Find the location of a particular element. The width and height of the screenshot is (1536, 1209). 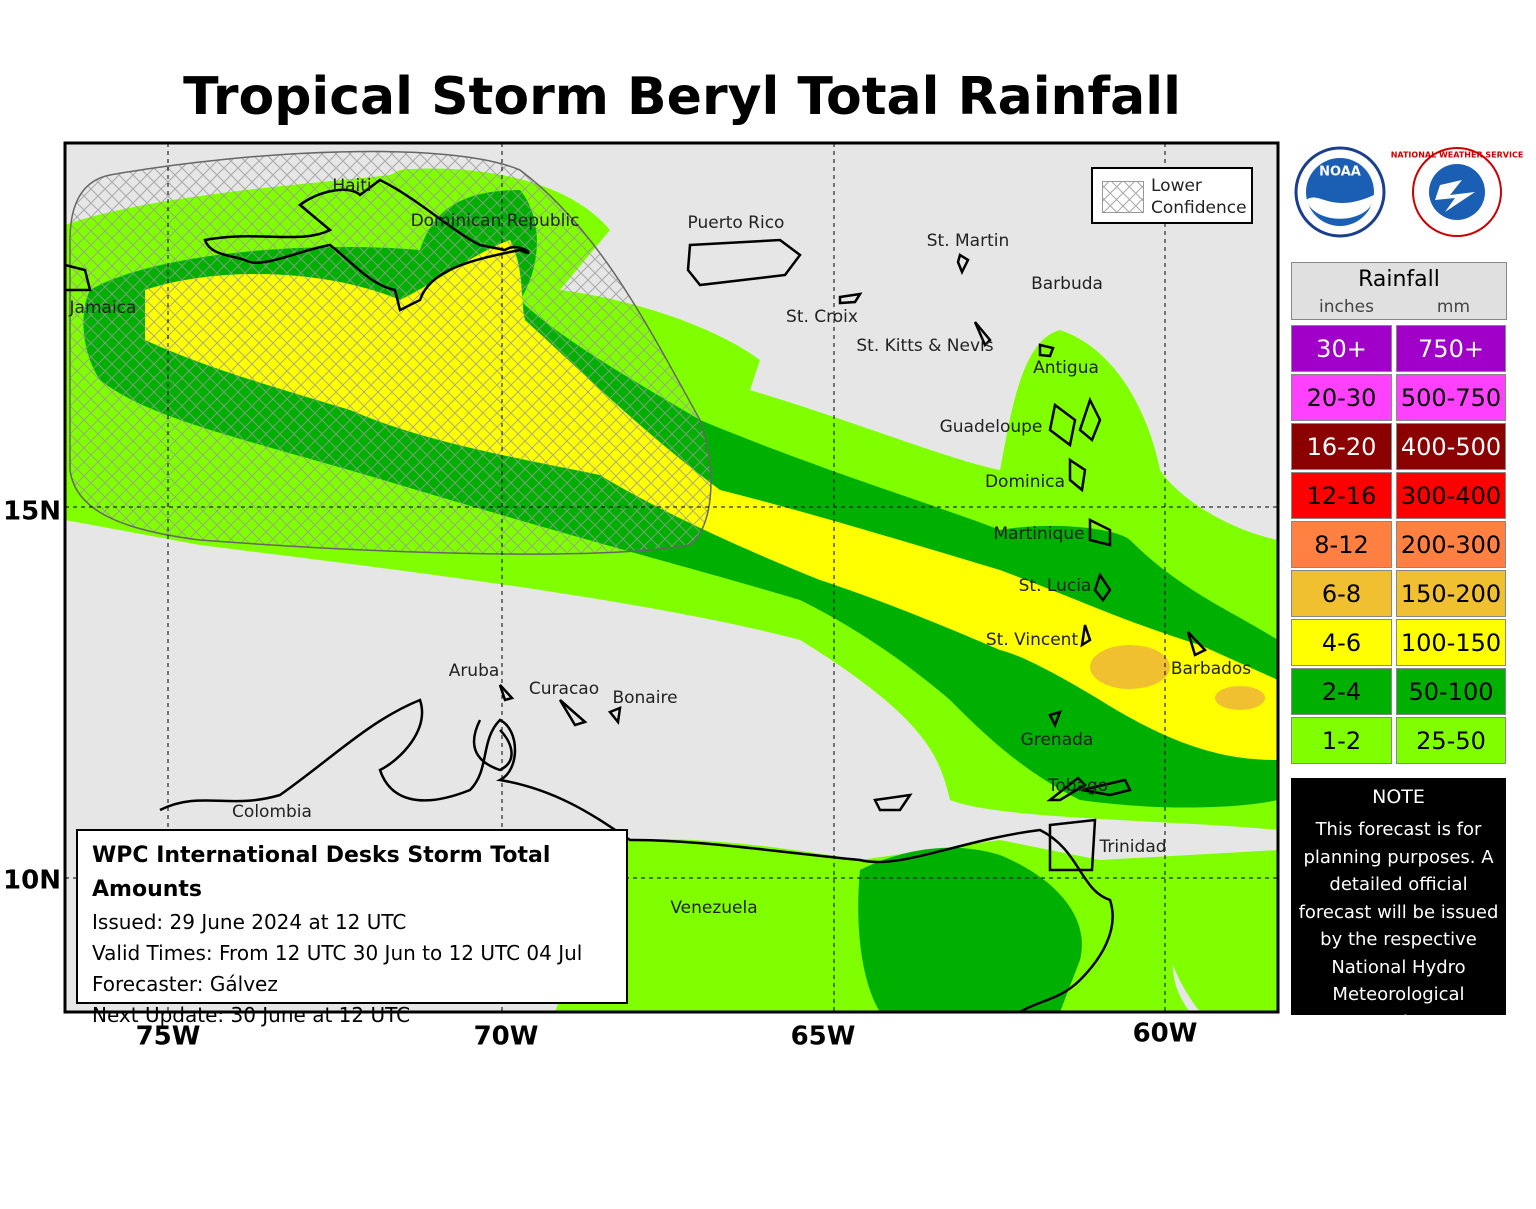

place-label: Tobago is located at coordinates (1077, 786).